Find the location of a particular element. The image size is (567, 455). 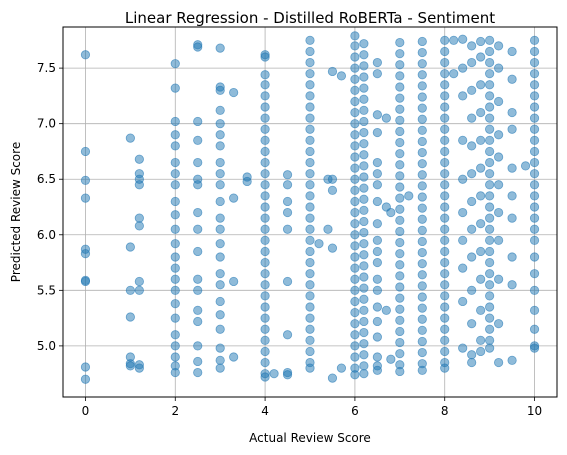

y-tick-label: 7.5 is located at coordinates (46, 68).